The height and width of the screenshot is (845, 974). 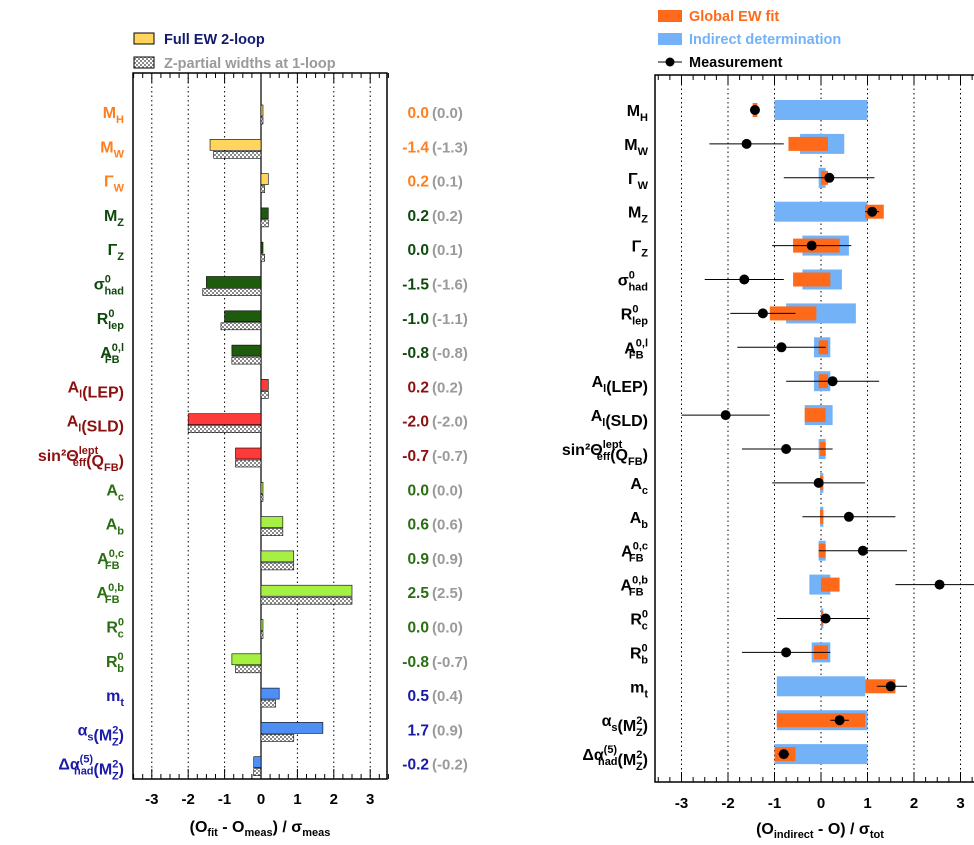 I want to click on right-tick-label: 0, so click(x=821, y=803).